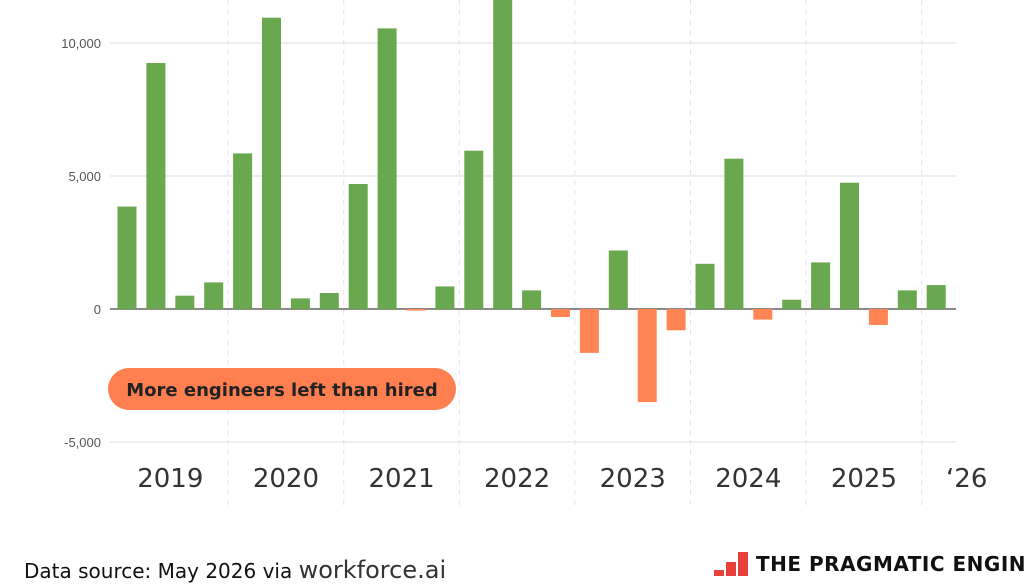 This screenshot has width=1024, height=584. Describe the element at coordinates (84, 176) in the screenshot. I see `y-tick-label: 5,000` at that location.